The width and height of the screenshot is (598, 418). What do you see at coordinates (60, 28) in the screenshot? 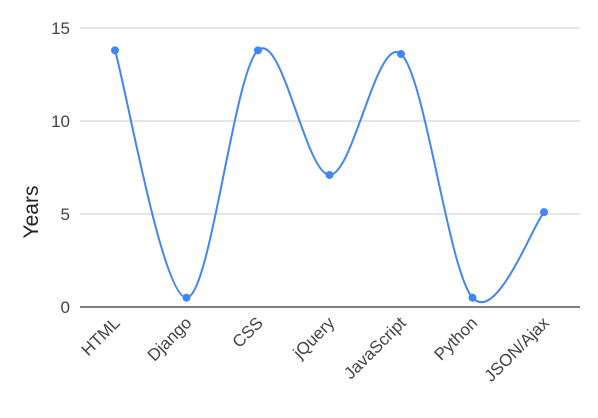
I see `y-tick-label: 15` at bounding box center [60, 28].